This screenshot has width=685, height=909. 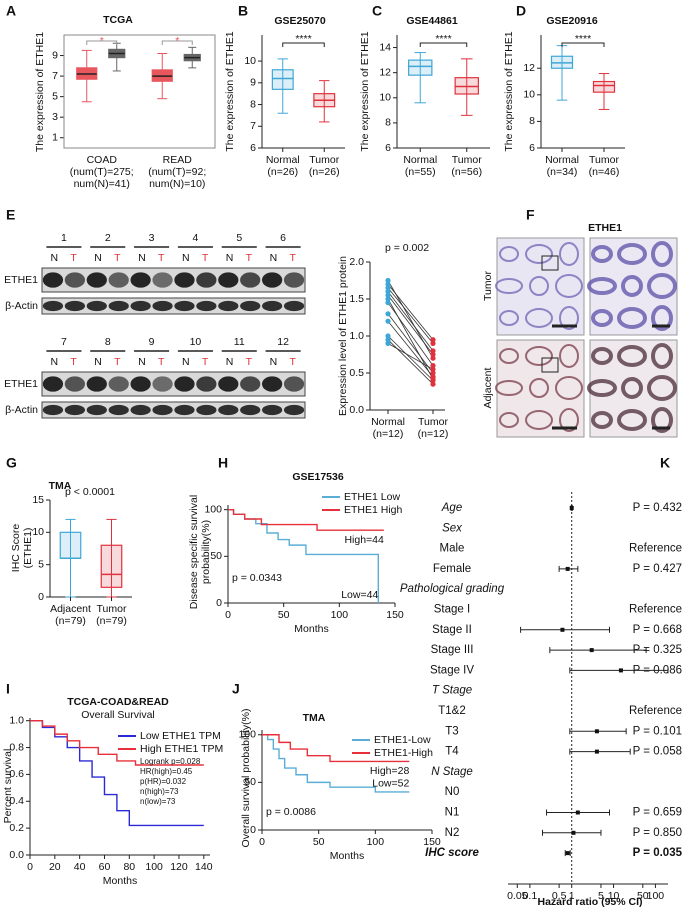 I want to click on panel-title: TCGA, so click(x=118, y=20).